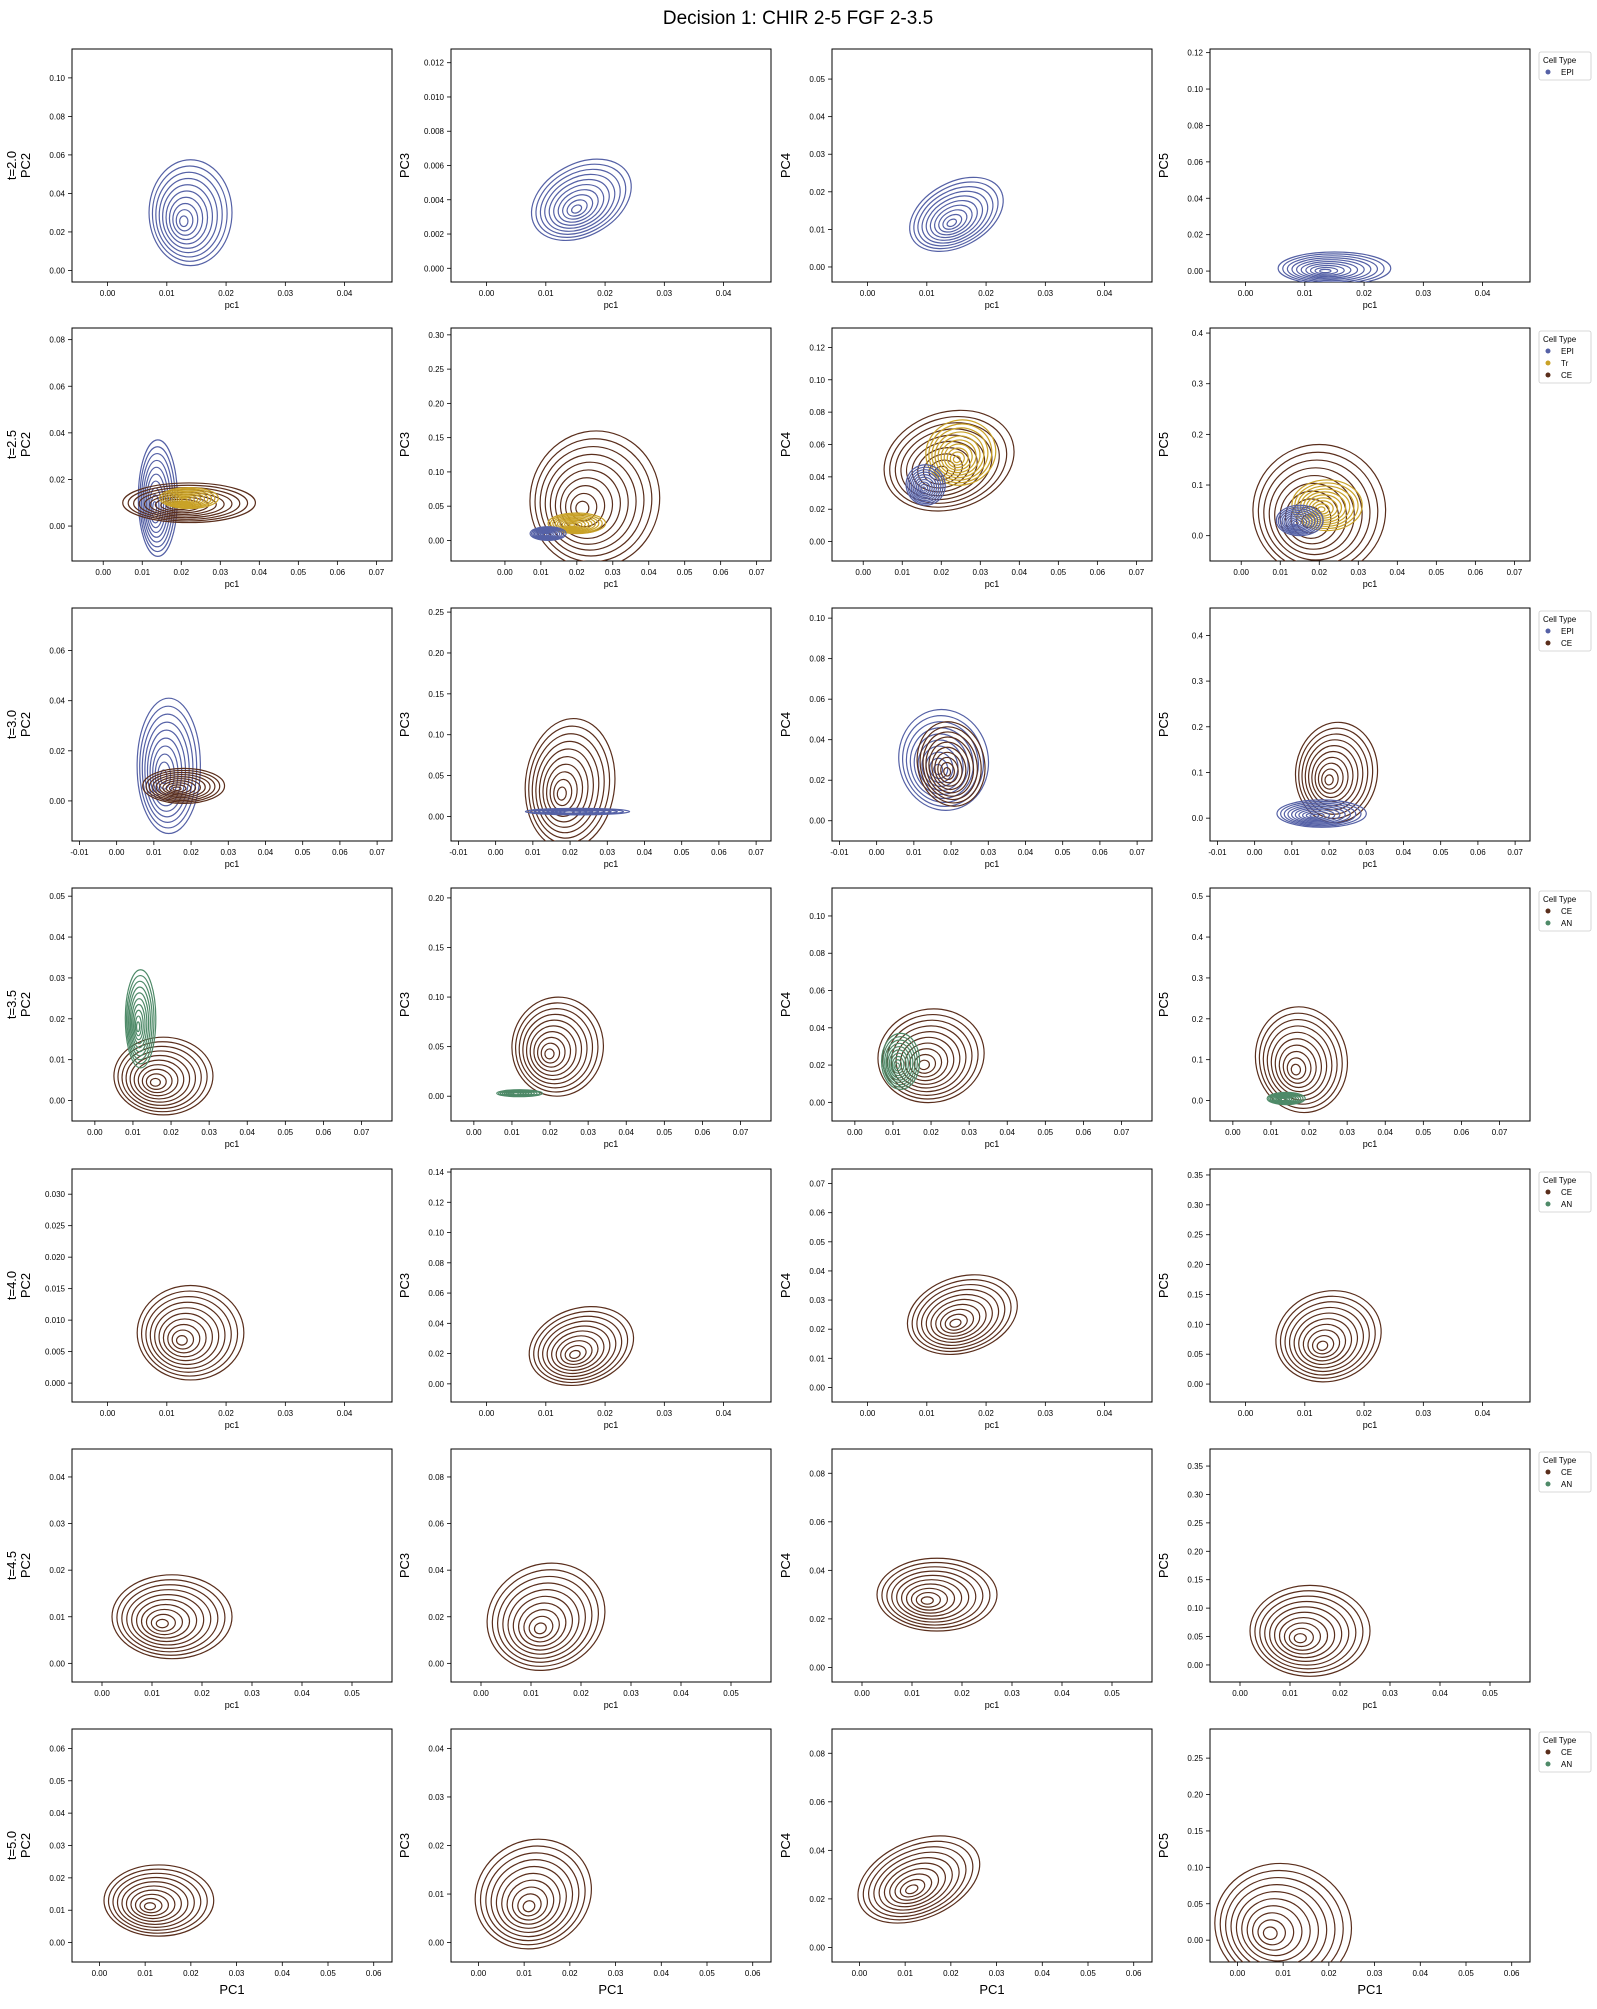 The image size is (1597, 2009). Describe the element at coordinates (404, 1285) in the screenshot. I see `y-axis-label: PC3` at that location.